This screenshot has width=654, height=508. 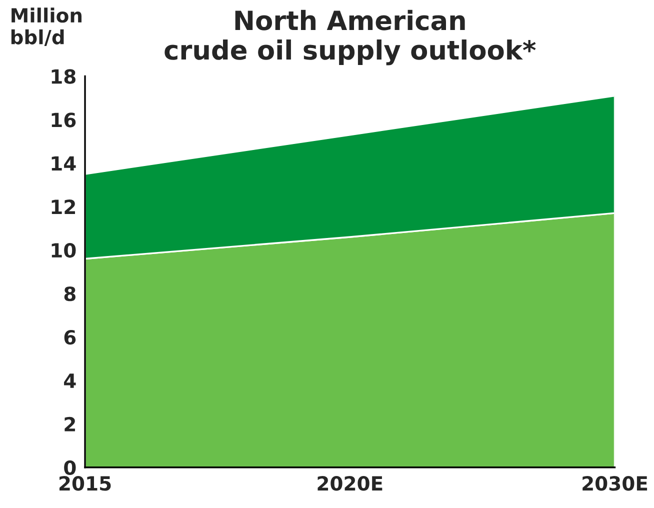 I want to click on y-tick-label: 2, so click(x=69, y=424).